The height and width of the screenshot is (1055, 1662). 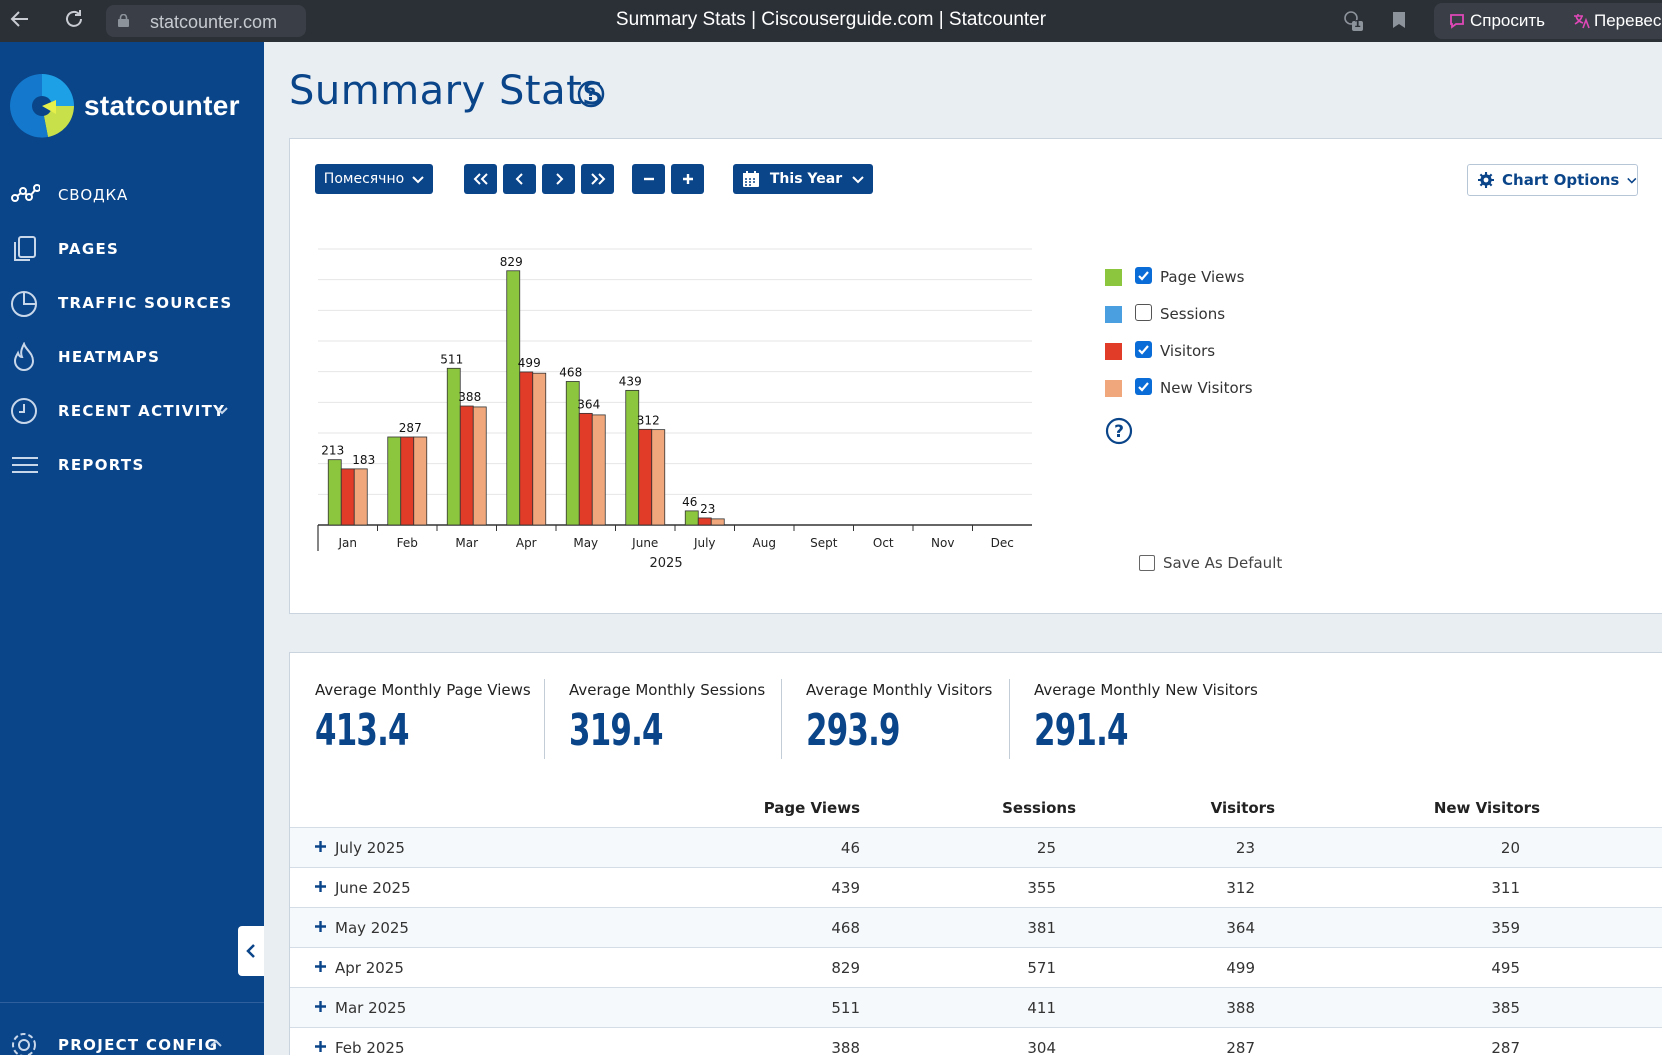 I want to click on translate-button: Перевес, so click(x=1616, y=21).